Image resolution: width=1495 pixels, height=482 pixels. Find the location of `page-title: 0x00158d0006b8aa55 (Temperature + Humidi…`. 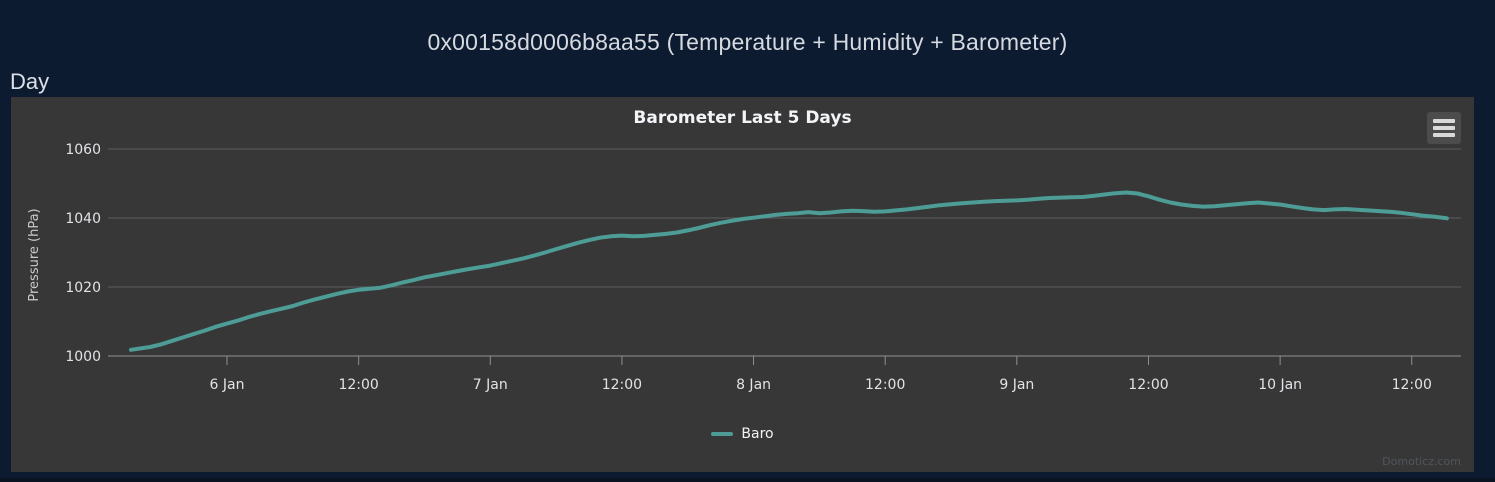

page-title: 0x00158d0006b8aa55 (Temperature + Humidi… is located at coordinates (747, 42).